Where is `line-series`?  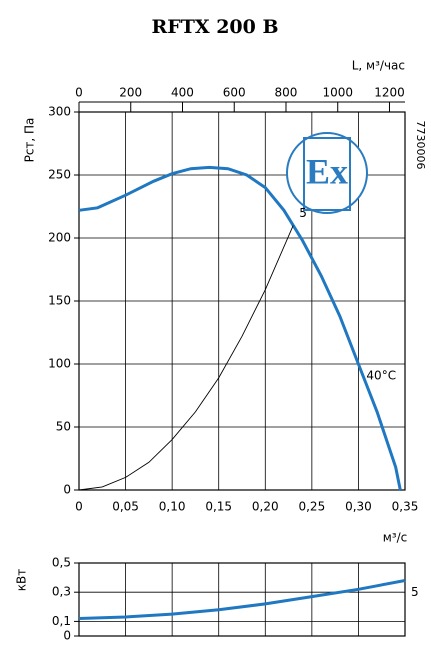 line-series is located at coordinates (242, 599).